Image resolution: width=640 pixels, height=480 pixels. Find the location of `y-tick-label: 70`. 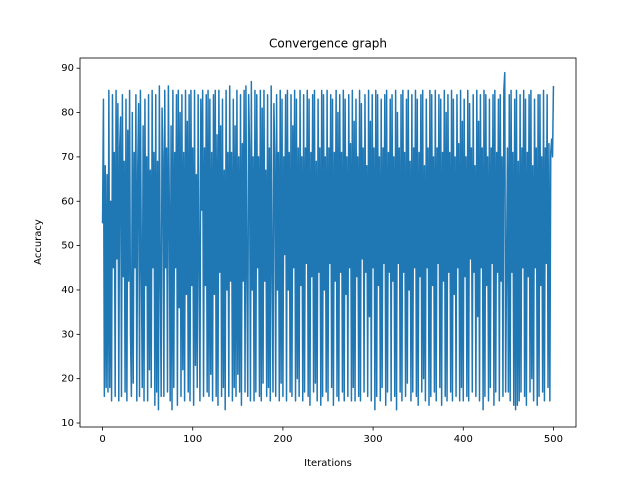

y-tick-label: 70 is located at coordinates (67, 157).